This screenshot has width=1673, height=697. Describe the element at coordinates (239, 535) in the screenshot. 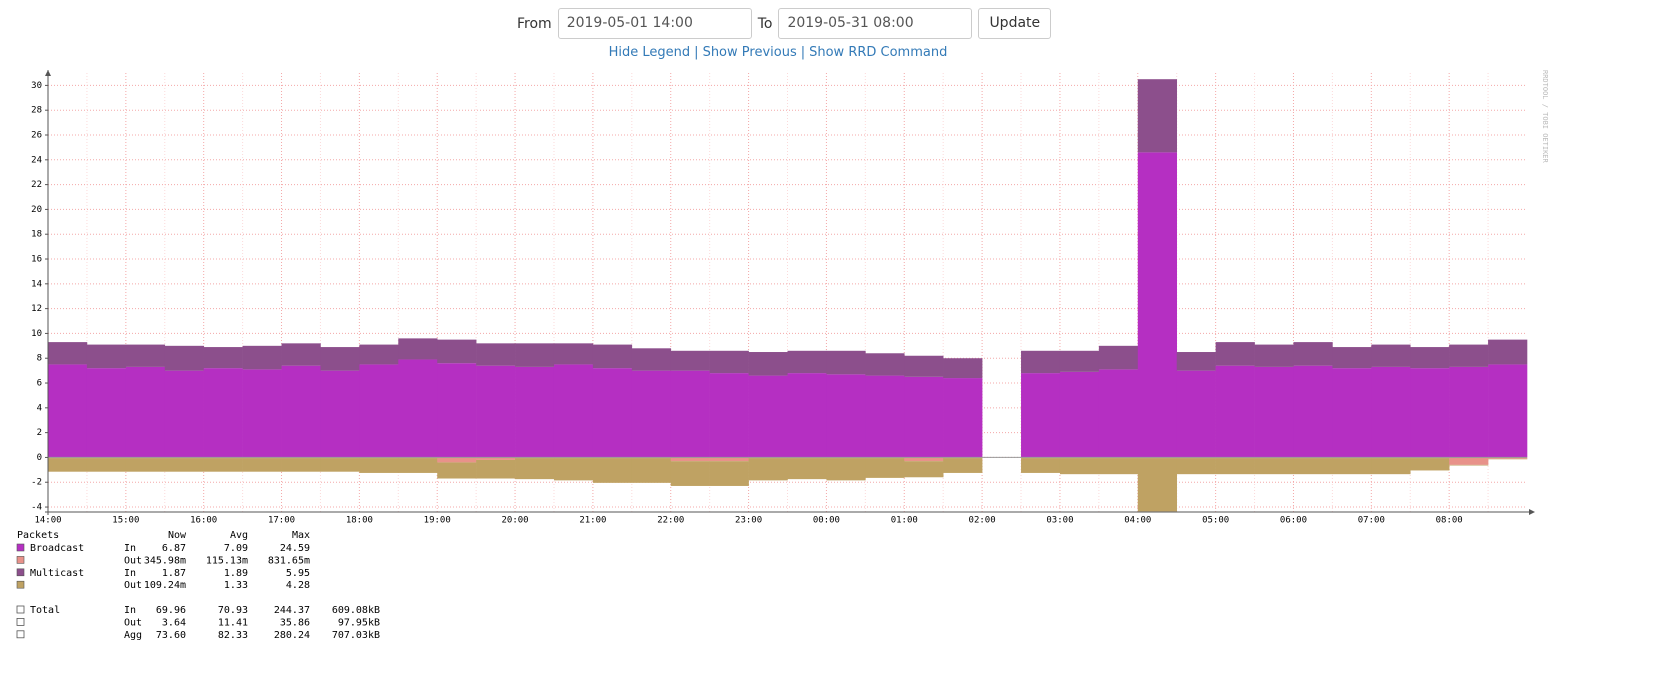

I see `legend-header: Avg` at that location.